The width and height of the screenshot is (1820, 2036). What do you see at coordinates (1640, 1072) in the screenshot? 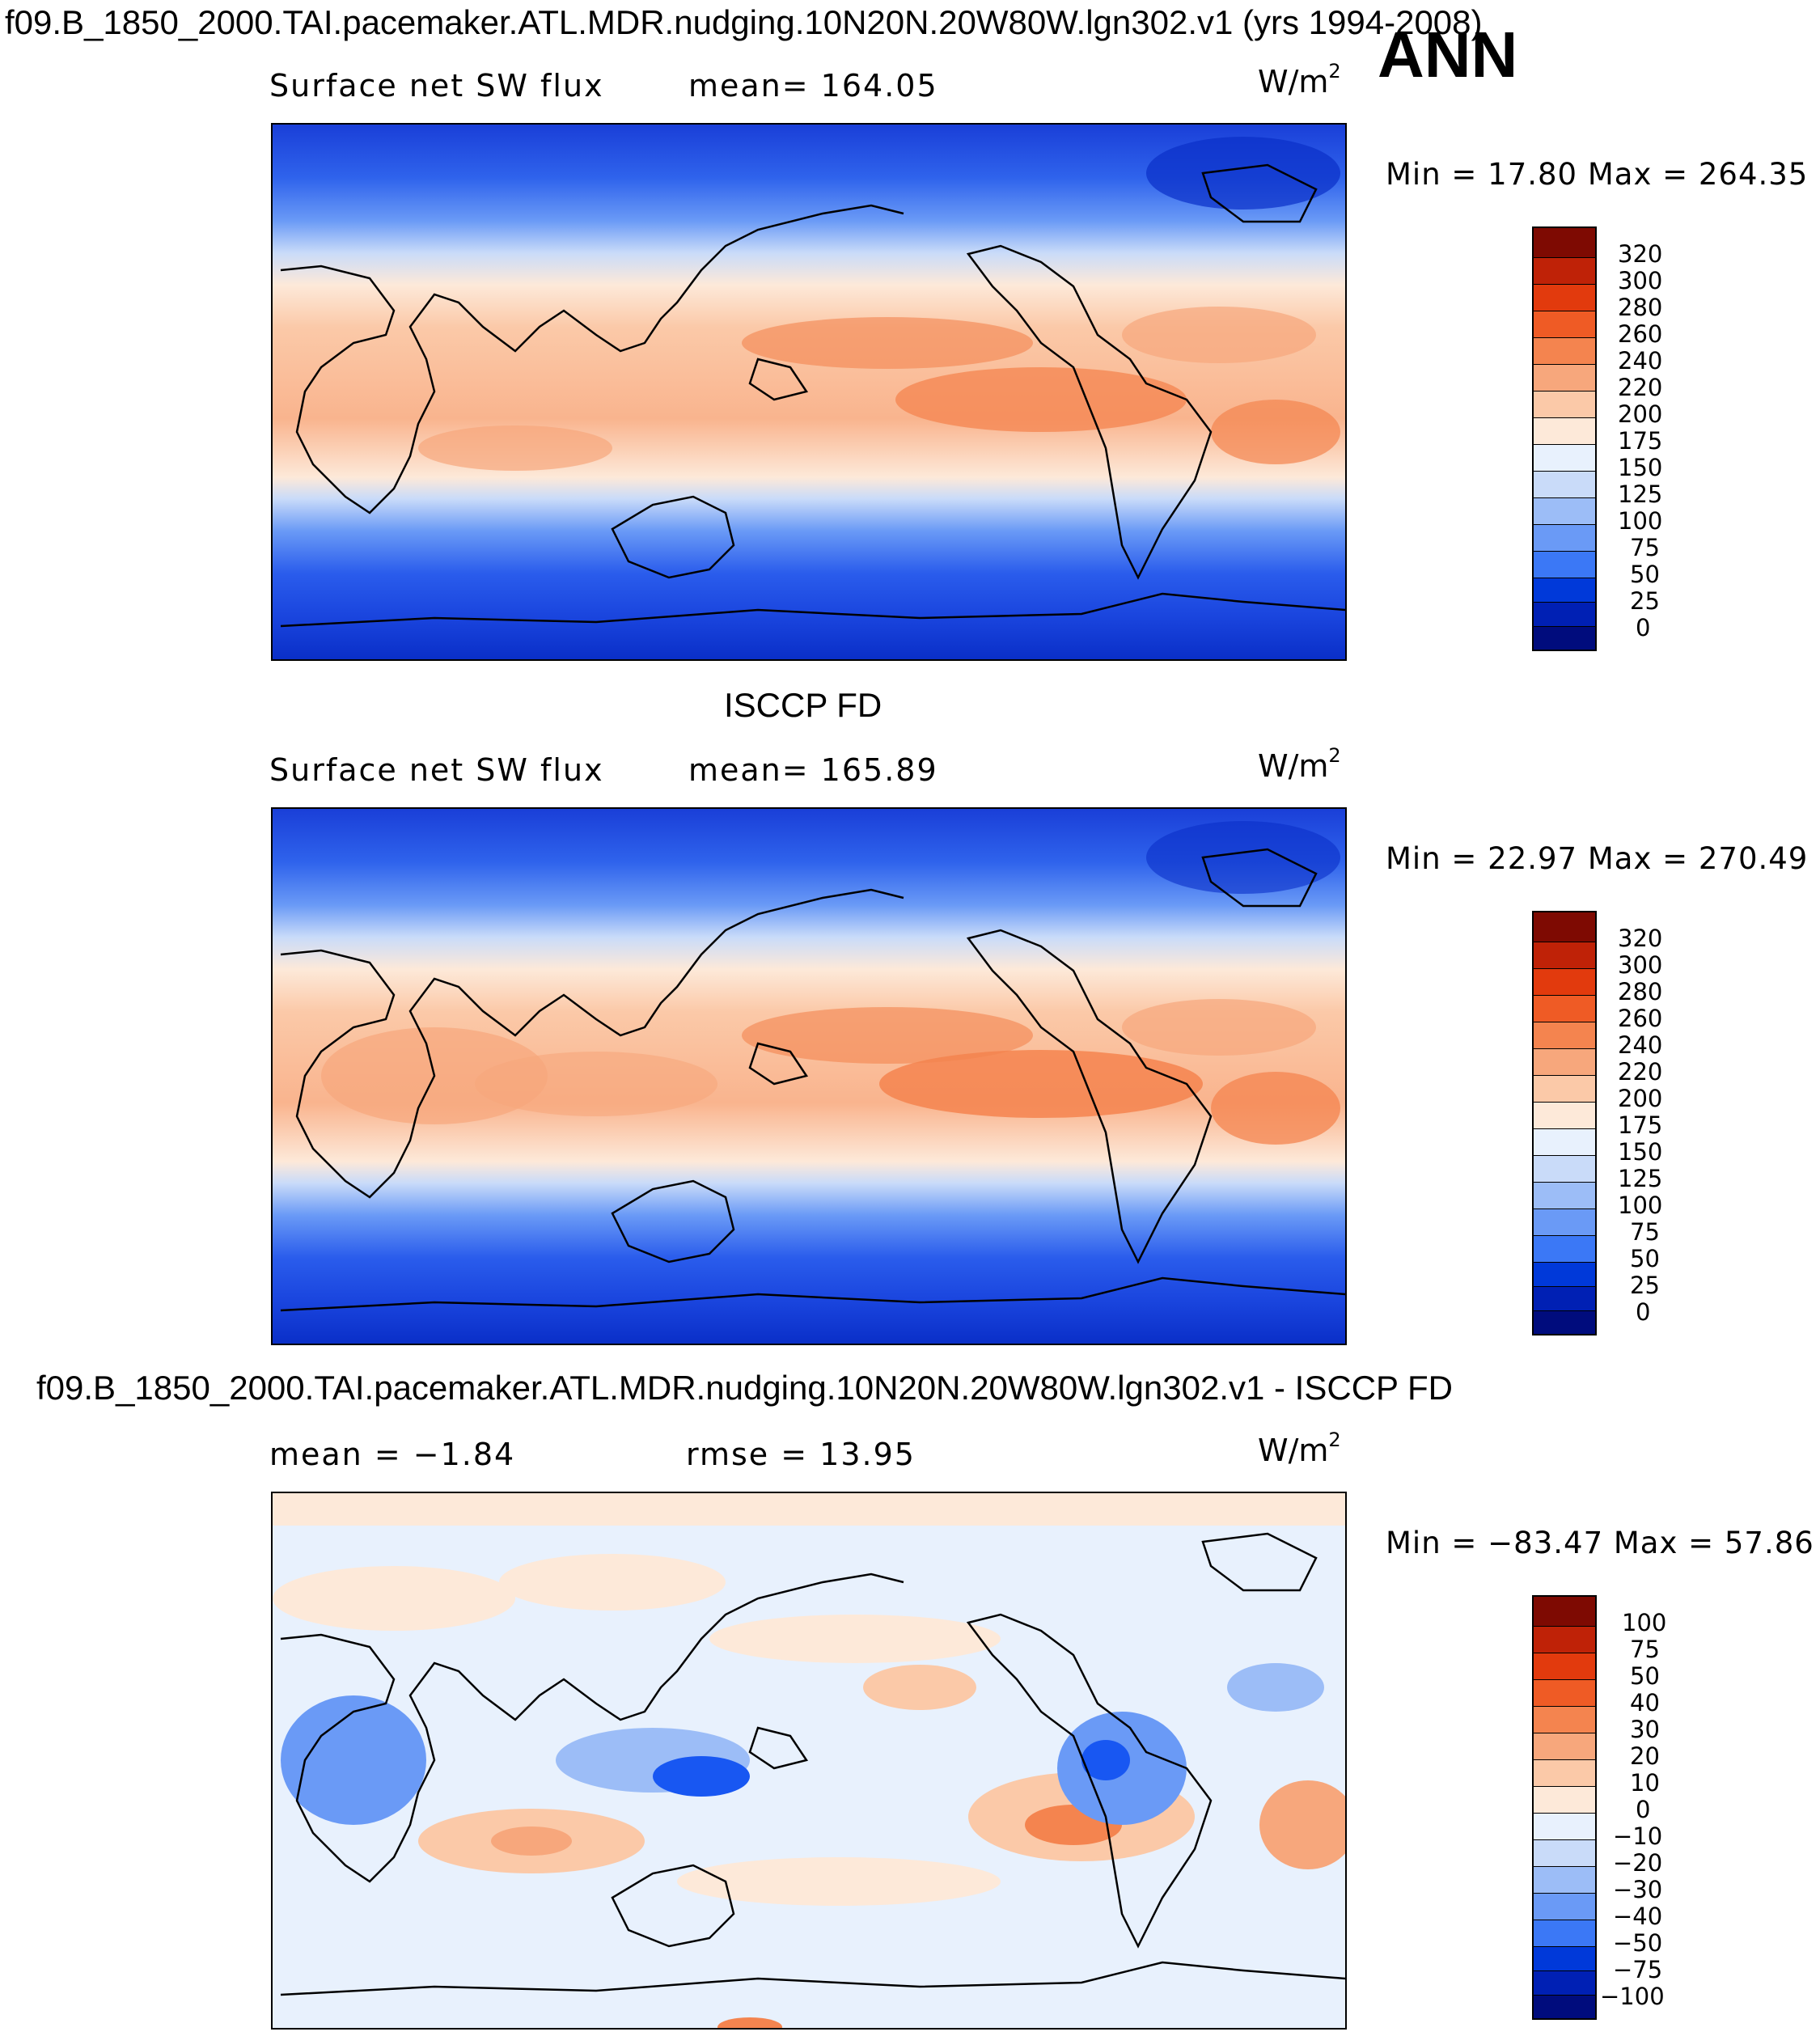
I see `panel2-colorbar-tick: 220` at bounding box center [1640, 1072].